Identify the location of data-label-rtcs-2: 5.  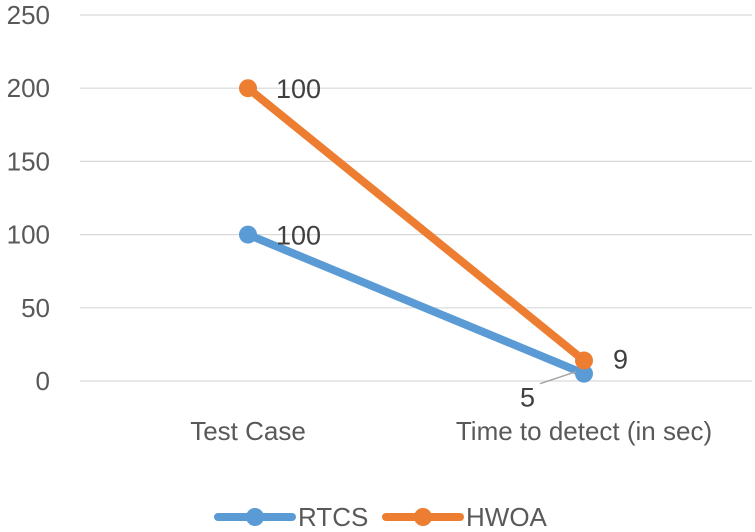
(527, 398).